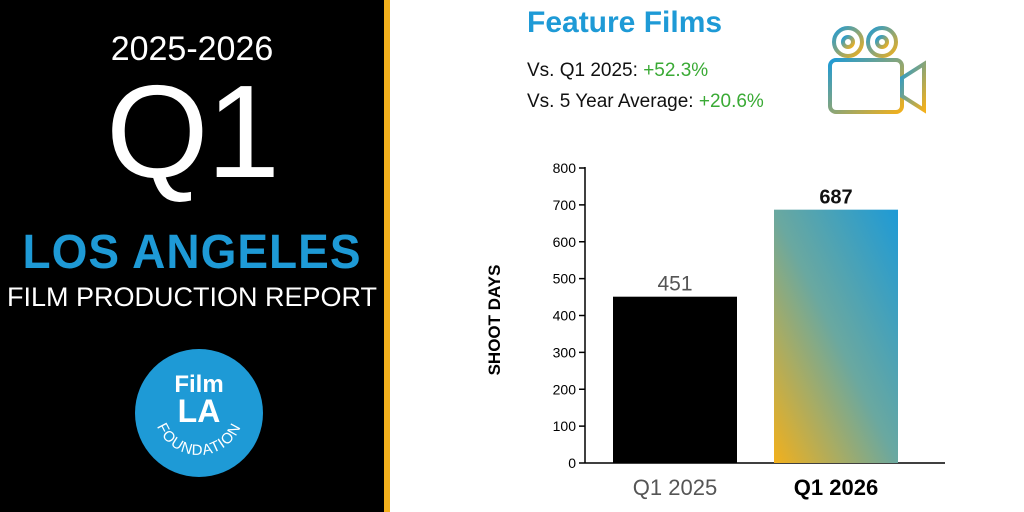  I want to click on y-tick-label: 0, so click(572, 463).